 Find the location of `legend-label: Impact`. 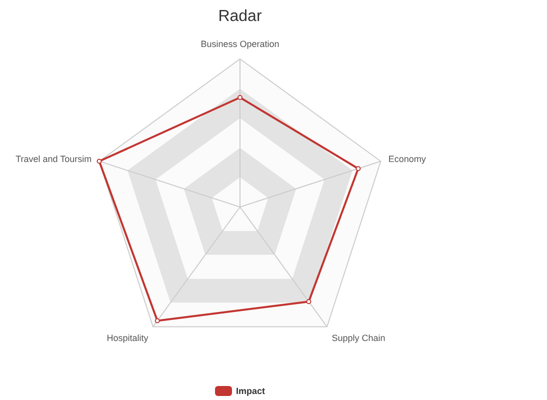

legend-label: Impact is located at coordinates (250, 391).